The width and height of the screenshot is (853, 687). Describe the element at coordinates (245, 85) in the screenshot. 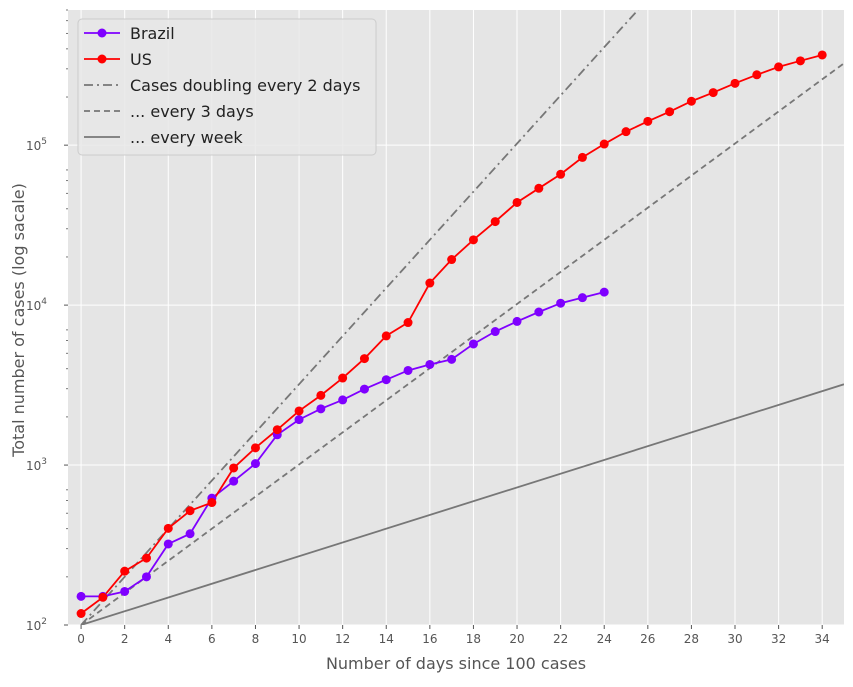

I see `legend-label: Cases doubling every 2 days` at that location.